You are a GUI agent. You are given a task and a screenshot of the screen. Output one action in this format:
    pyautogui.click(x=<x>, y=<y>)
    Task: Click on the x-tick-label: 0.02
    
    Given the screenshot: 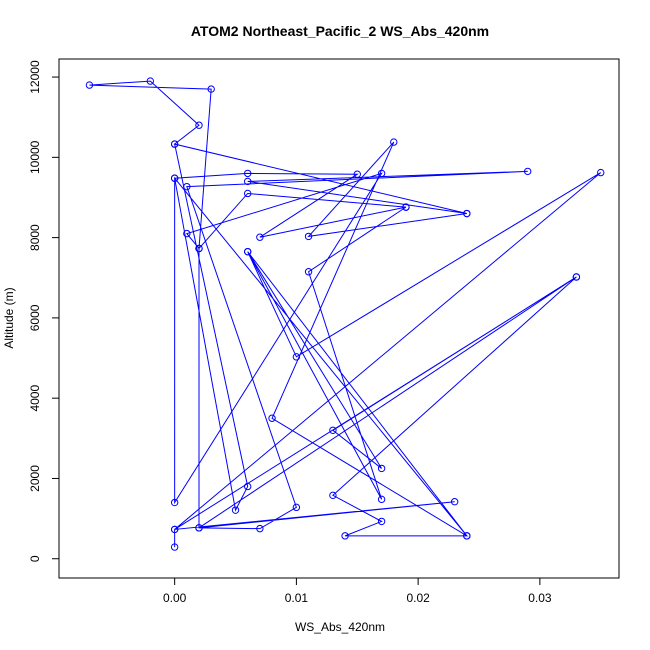 What is the action you would take?
    pyautogui.click(x=418, y=598)
    